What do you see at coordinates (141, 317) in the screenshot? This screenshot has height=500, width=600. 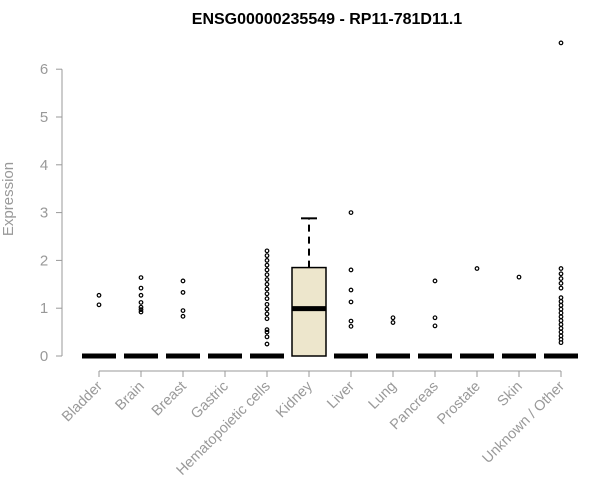 I see `box-brain` at bounding box center [141, 317].